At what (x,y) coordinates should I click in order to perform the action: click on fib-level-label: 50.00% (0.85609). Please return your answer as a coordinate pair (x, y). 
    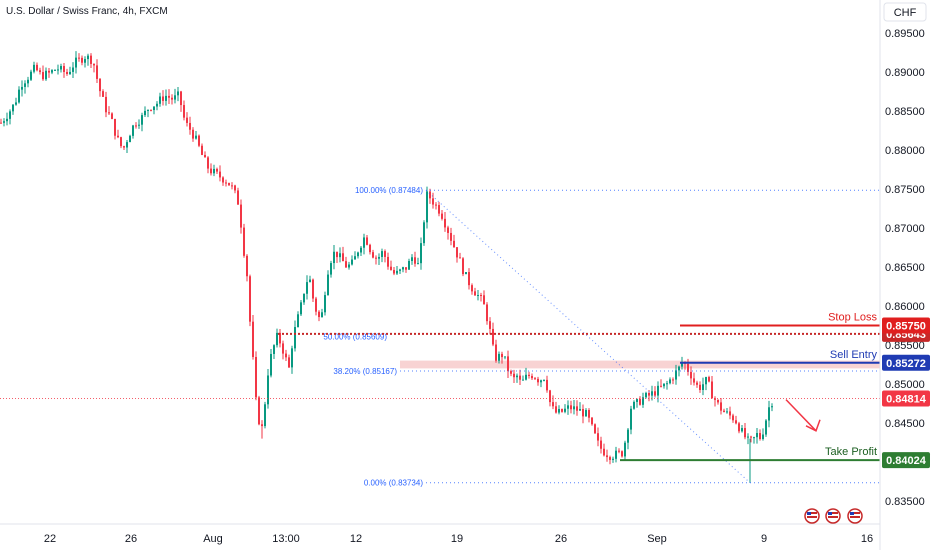
    Looking at the image, I should click on (355, 336).